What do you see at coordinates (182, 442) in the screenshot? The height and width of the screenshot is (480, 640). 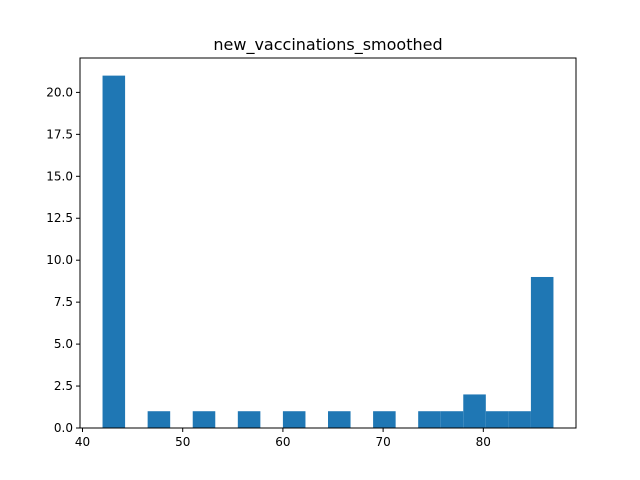 I see `x-tick-label: 50` at bounding box center [182, 442].